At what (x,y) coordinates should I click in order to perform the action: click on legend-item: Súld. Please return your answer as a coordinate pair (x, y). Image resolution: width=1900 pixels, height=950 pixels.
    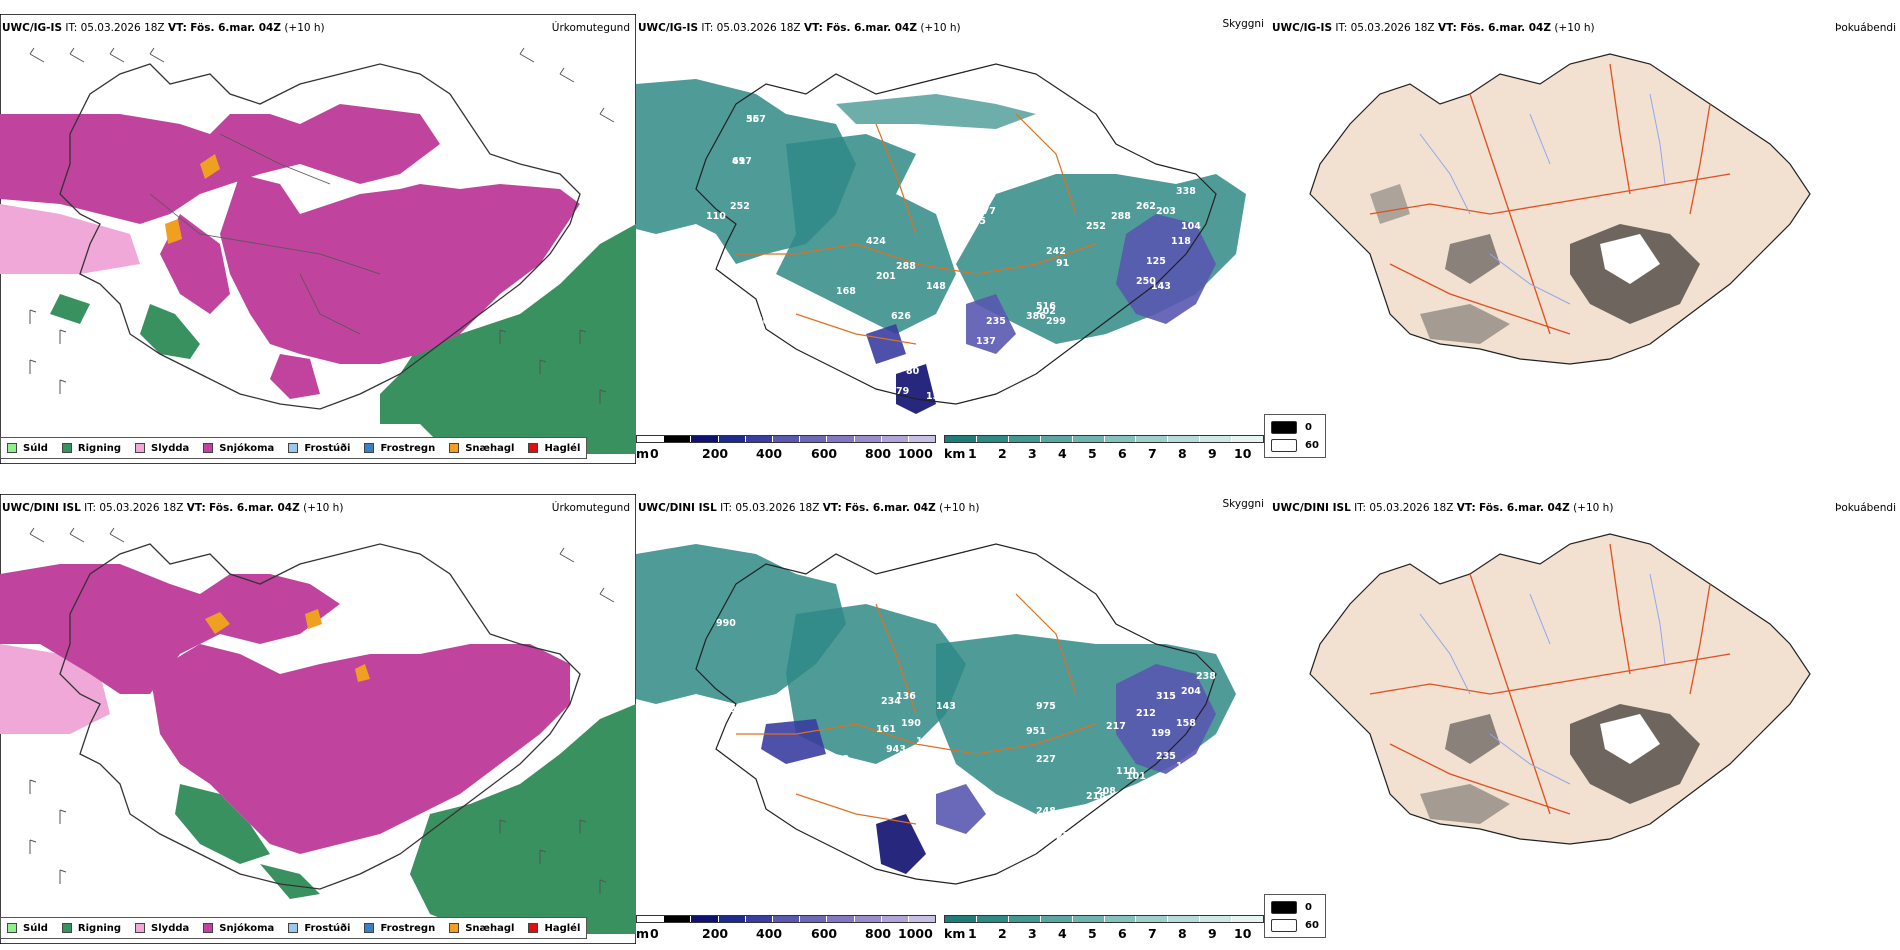
    Looking at the image, I should click on (27, 928).